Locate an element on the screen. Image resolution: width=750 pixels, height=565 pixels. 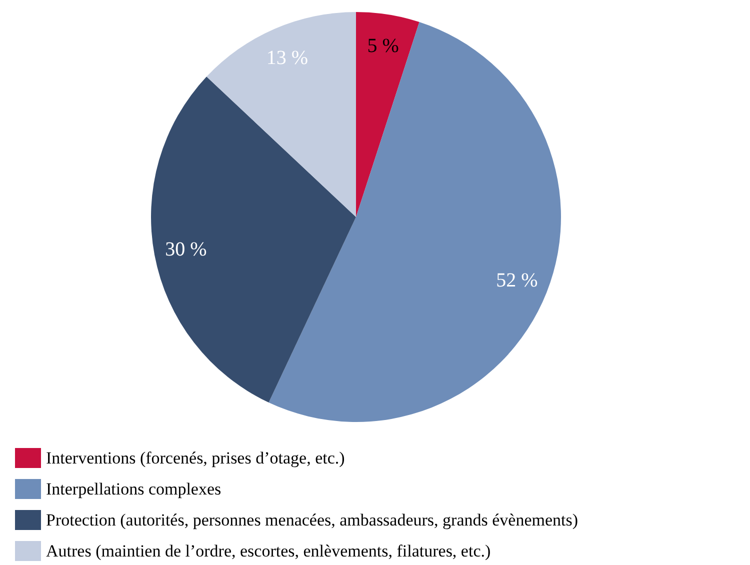
data-label: 13 % is located at coordinates (287, 58).